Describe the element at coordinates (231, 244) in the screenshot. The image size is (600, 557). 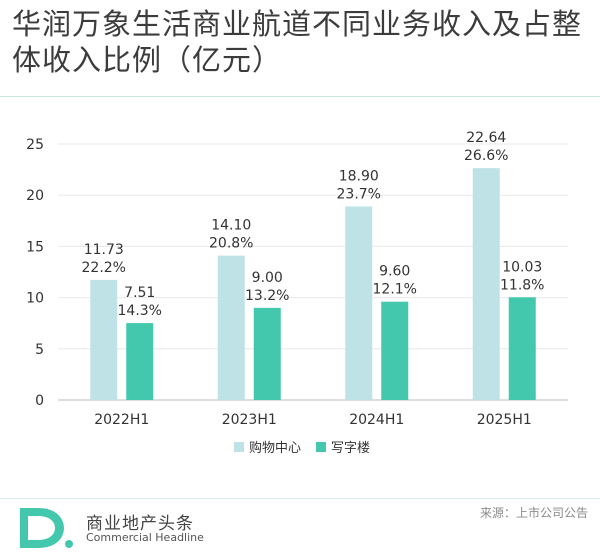
I see `share-label: 20.8%` at that location.